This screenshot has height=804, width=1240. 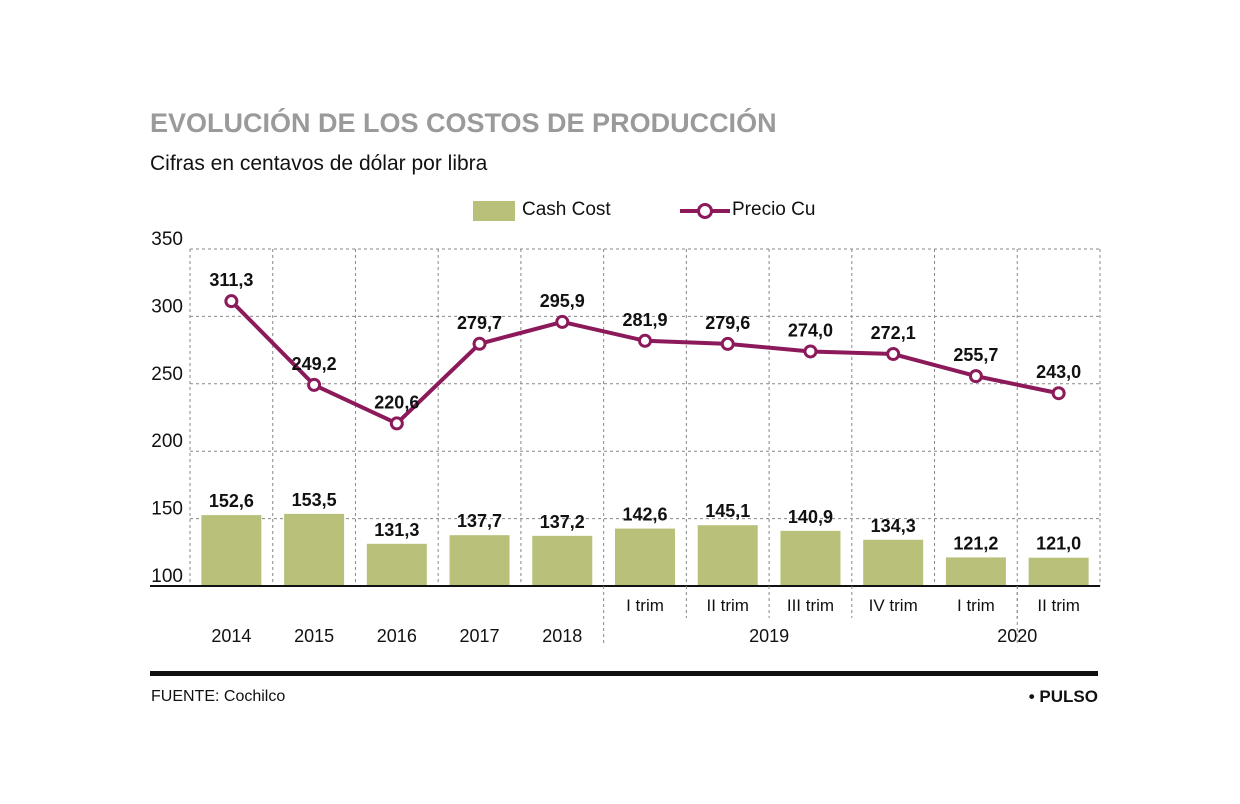 I want to click on cash-cost-data-label: 134,3, so click(x=893, y=526).